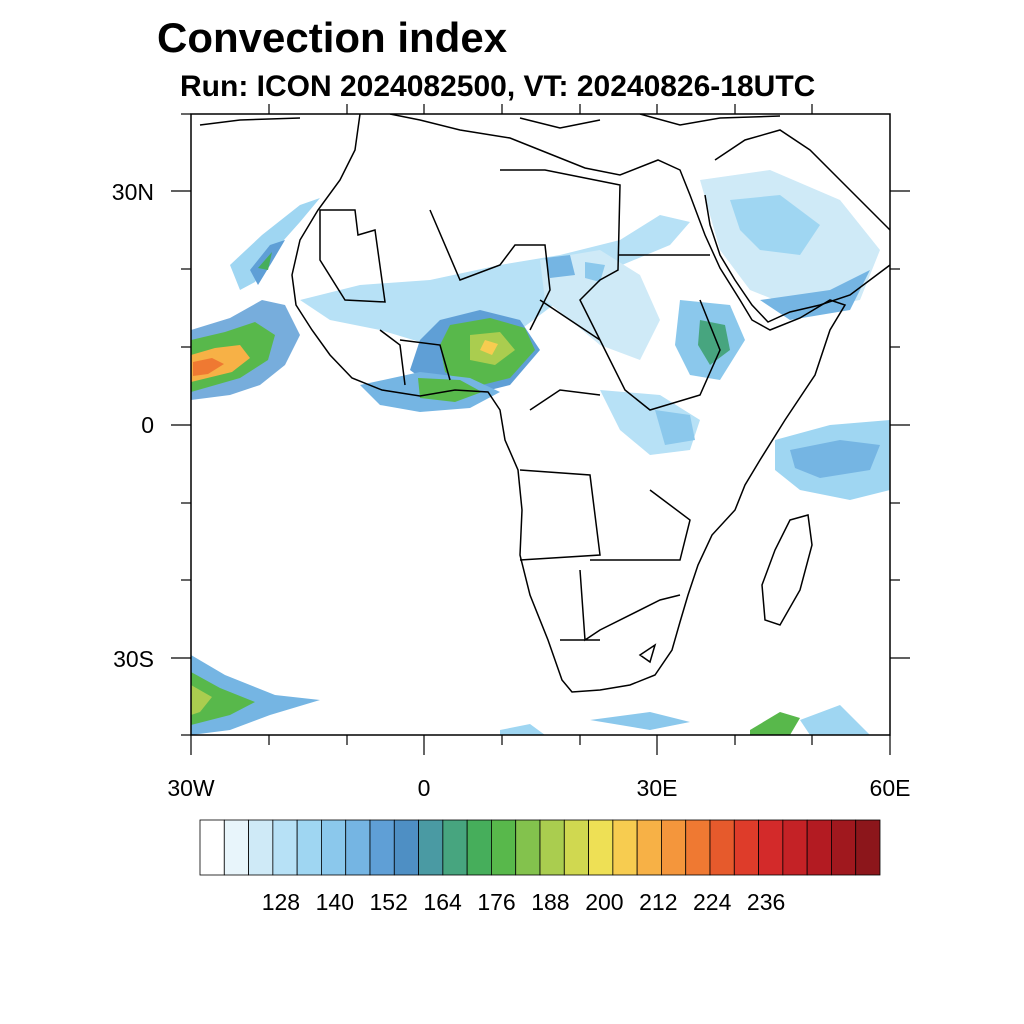  What do you see at coordinates (600, 305) in the screenshot?
I see `field-sudan` at bounding box center [600, 305].